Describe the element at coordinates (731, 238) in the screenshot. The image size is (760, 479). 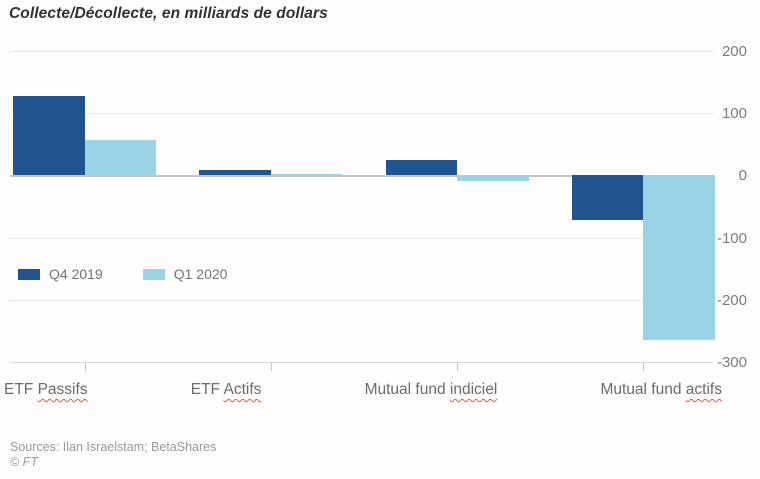
I see `y-tick-label--100: -100` at that location.